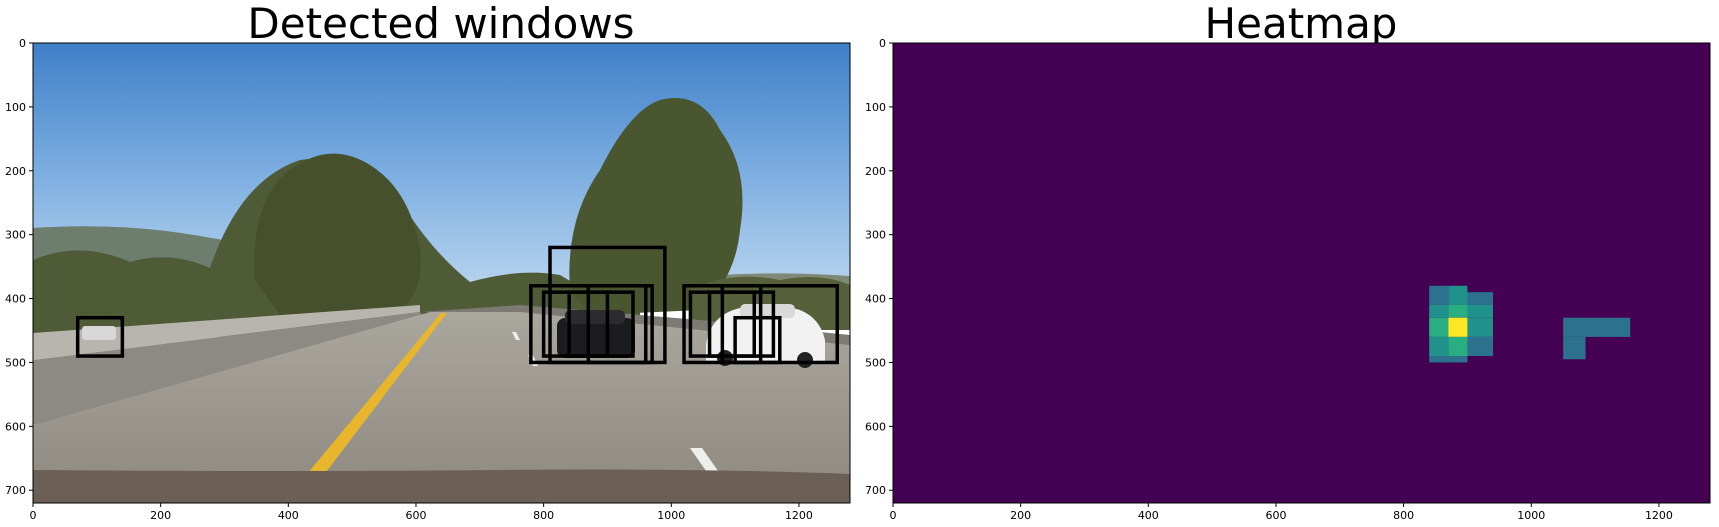 Image resolution: width=1719 pixels, height=527 pixels. Describe the element at coordinates (374, 396) in the screenshot. I see `yellow-line` at that location.